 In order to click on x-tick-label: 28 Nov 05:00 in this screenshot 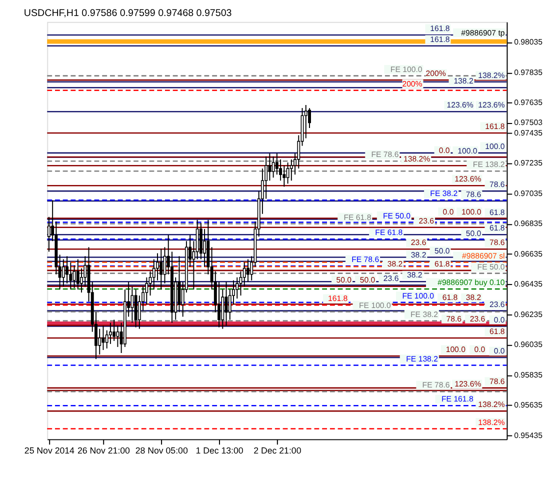, I will do `click(161, 450)`.